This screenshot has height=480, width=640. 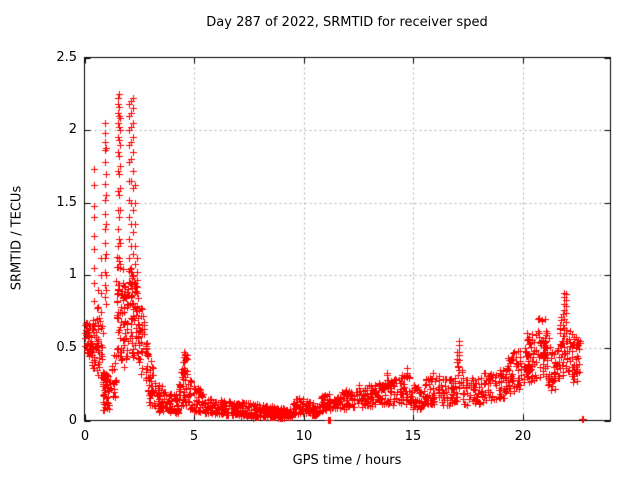 I want to click on x-axis-label: GPS time / hours, so click(x=347, y=460).